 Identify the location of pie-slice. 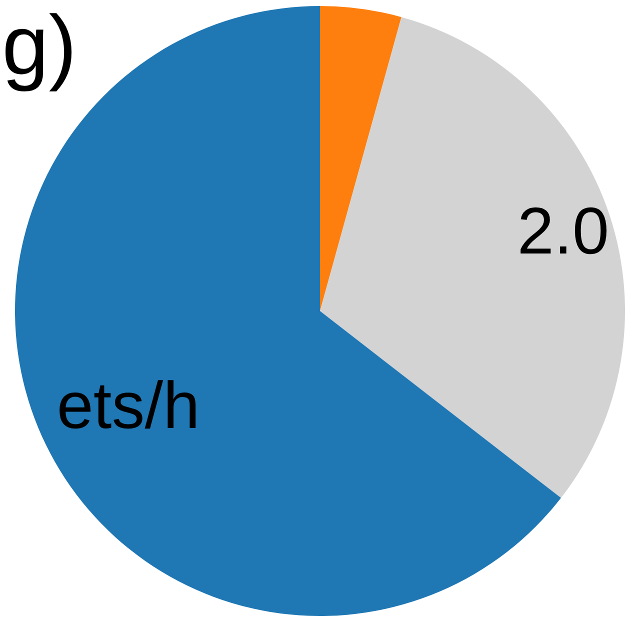
(361, 158).